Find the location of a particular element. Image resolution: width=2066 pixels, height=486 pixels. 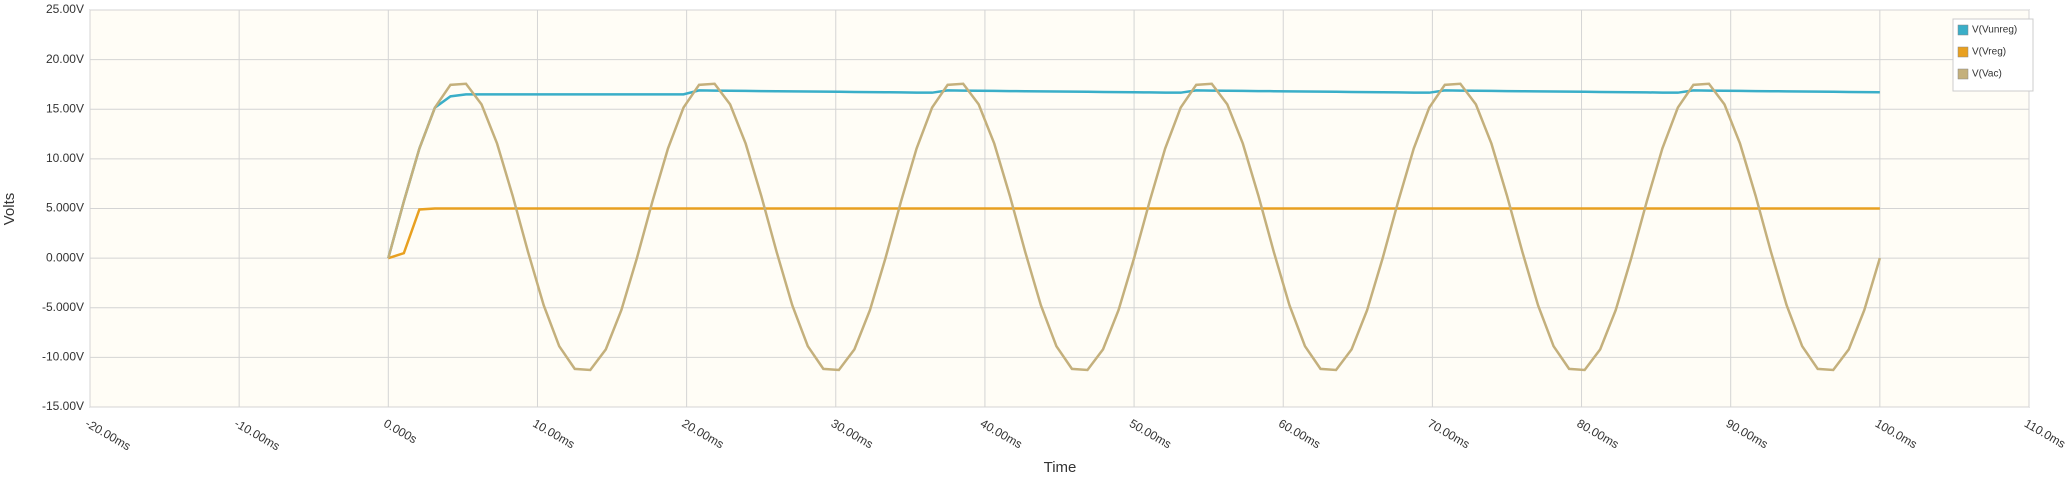

x-tick-label: 100.0ms is located at coordinates (1896, 433).